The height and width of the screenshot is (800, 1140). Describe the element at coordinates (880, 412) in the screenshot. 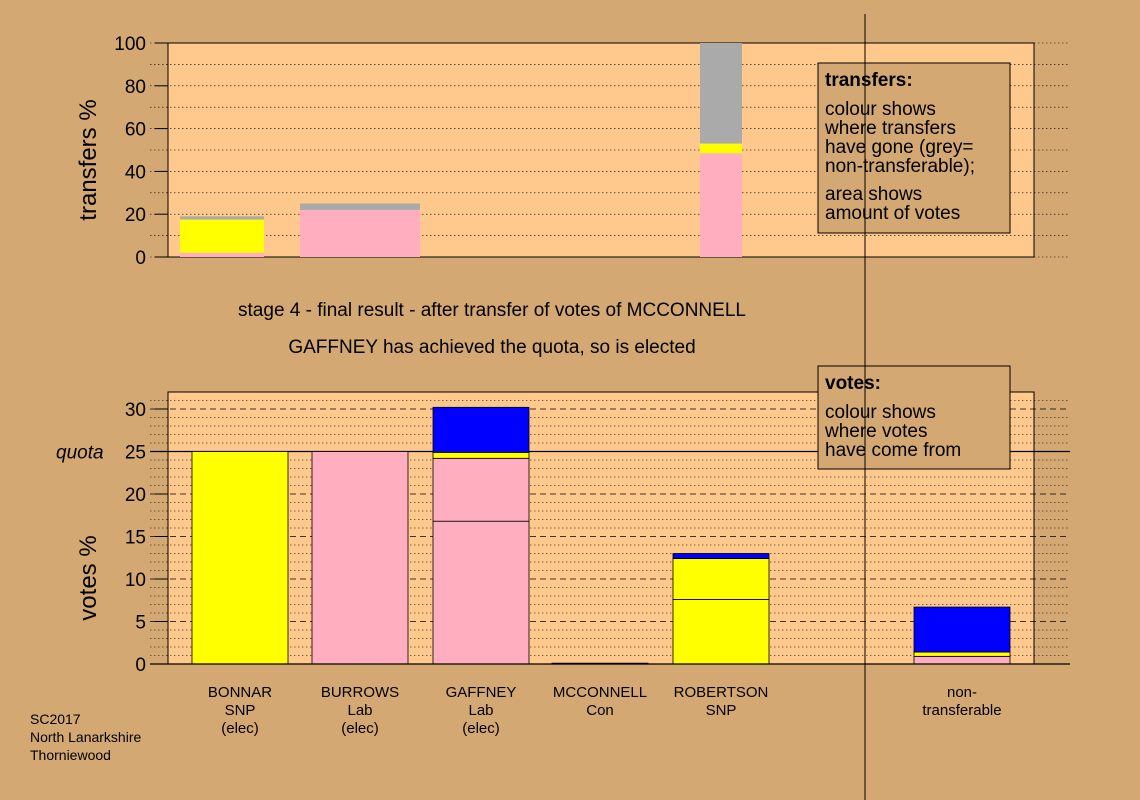

I see `votes-legend-line: colour shows` at that location.